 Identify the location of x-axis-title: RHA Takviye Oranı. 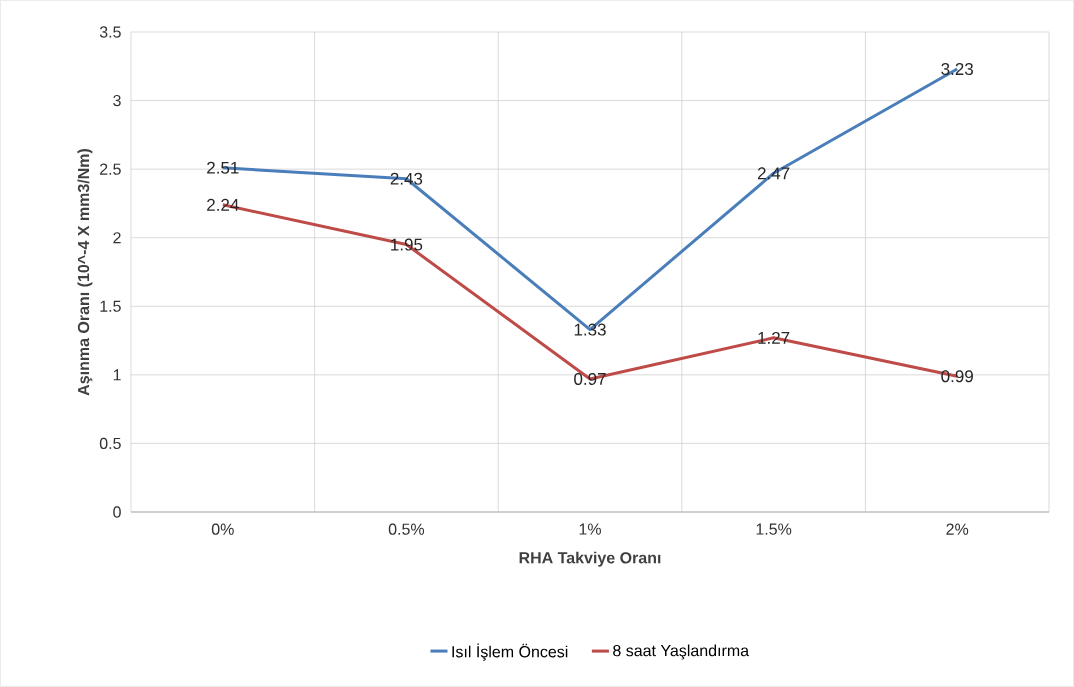
(590, 559).